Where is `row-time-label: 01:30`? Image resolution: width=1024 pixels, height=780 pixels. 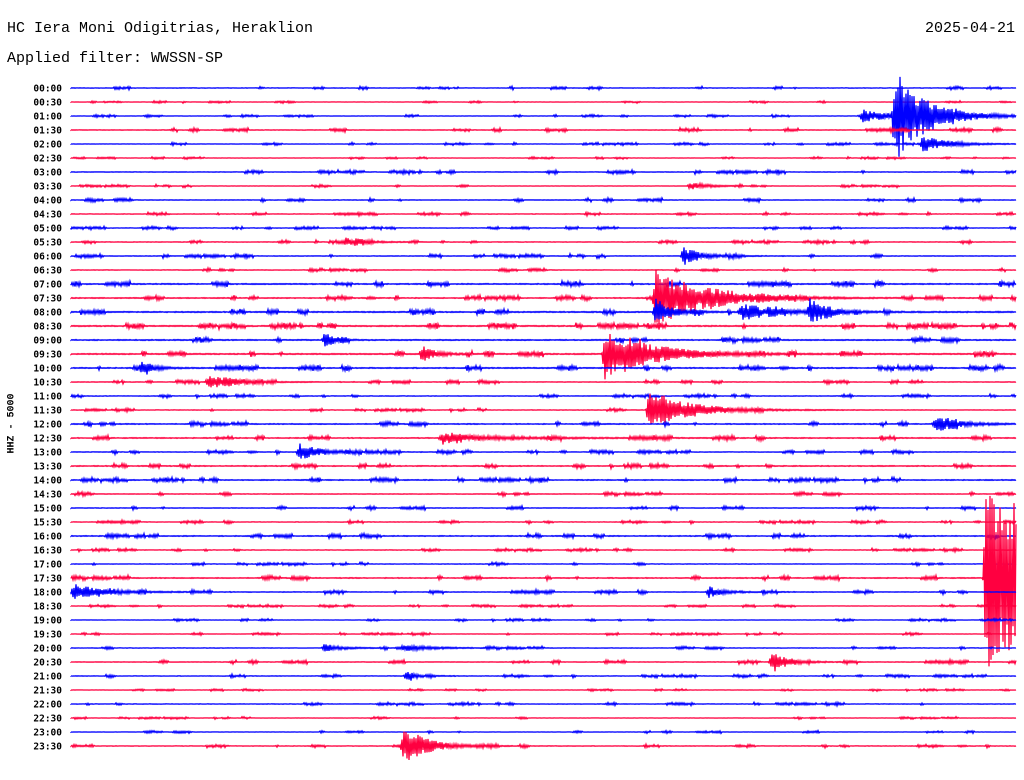 row-time-label: 01:30 is located at coordinates (47, 131).